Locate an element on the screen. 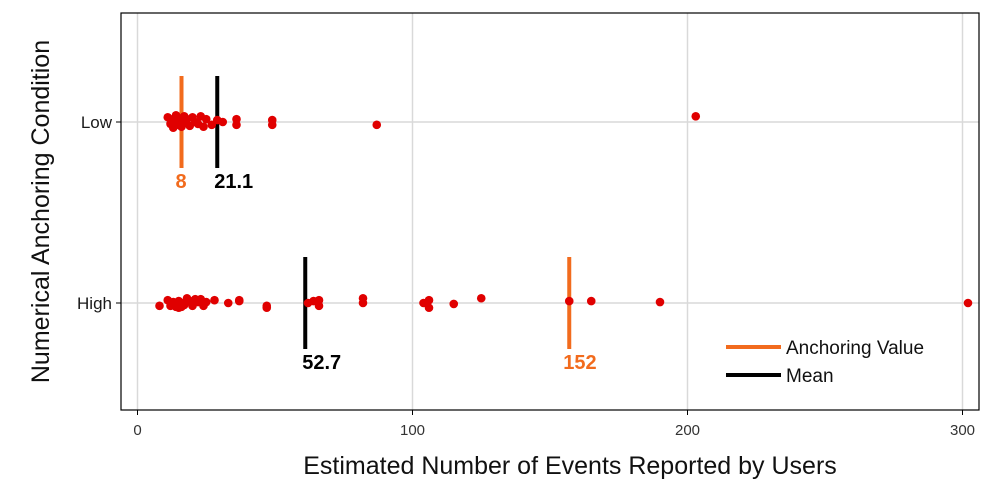  x-tick-label: 100 is located at coordinates (412, 430).